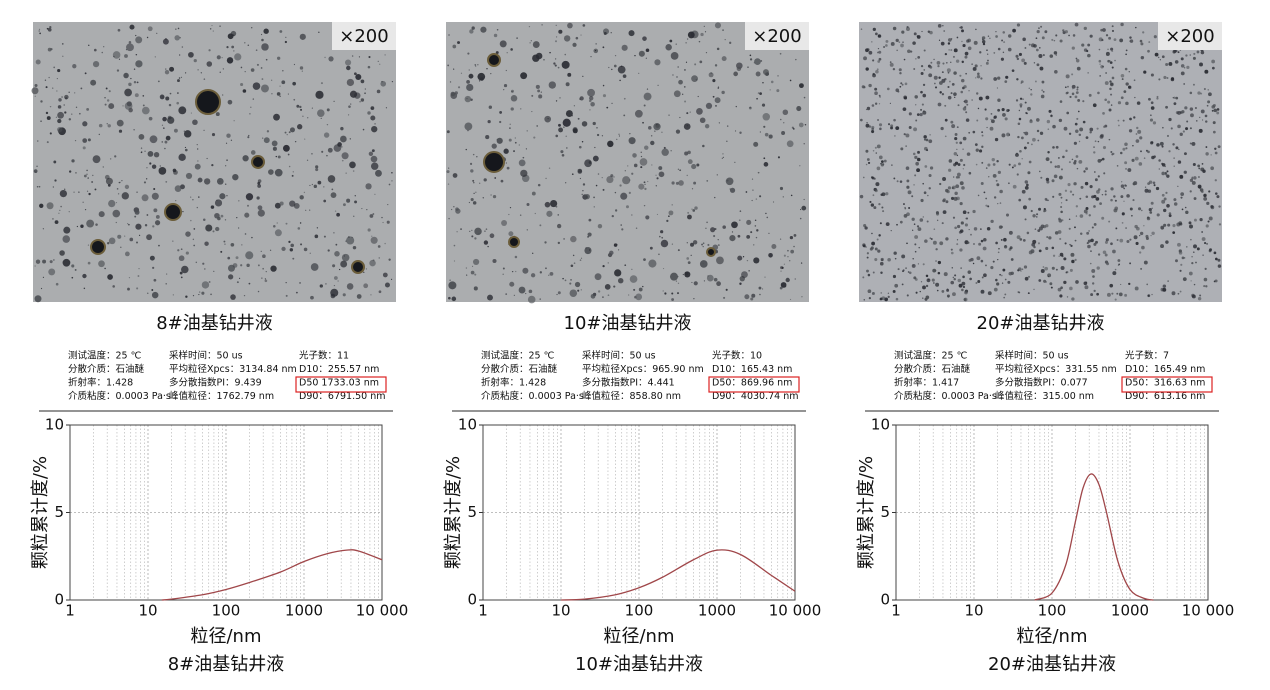  What do you see at coordinates (304, 611) in the screenshot?
I see `x-tick-label: 1000` at bounding box center [304, 611].